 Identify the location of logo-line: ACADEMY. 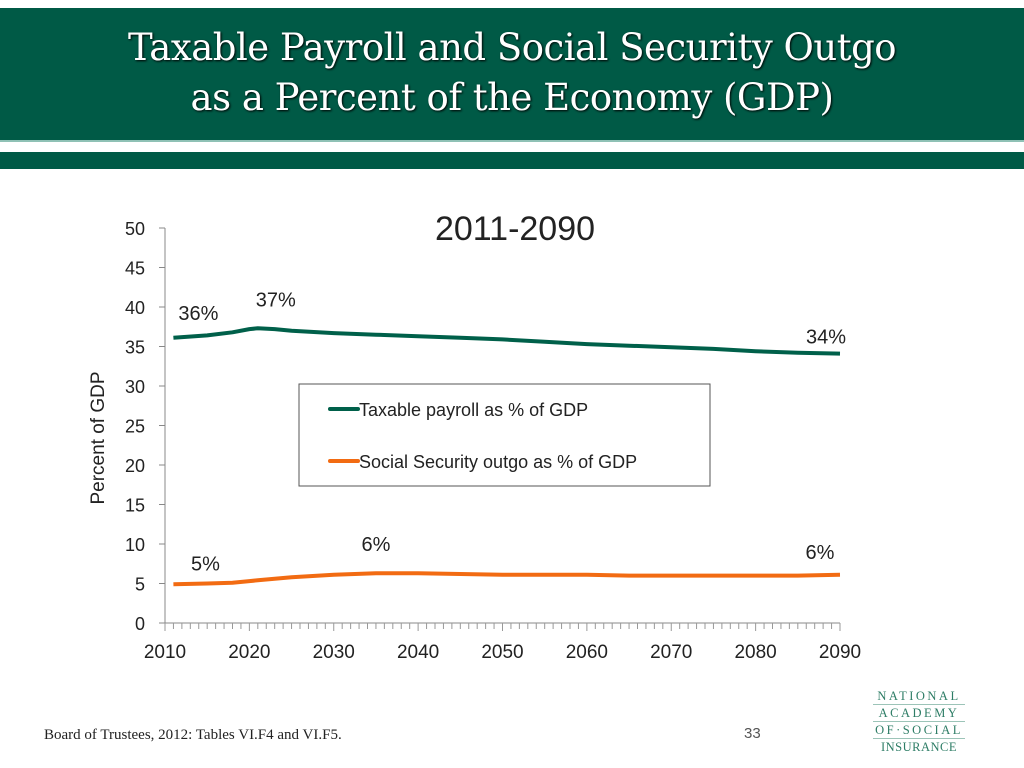
(919, 713).